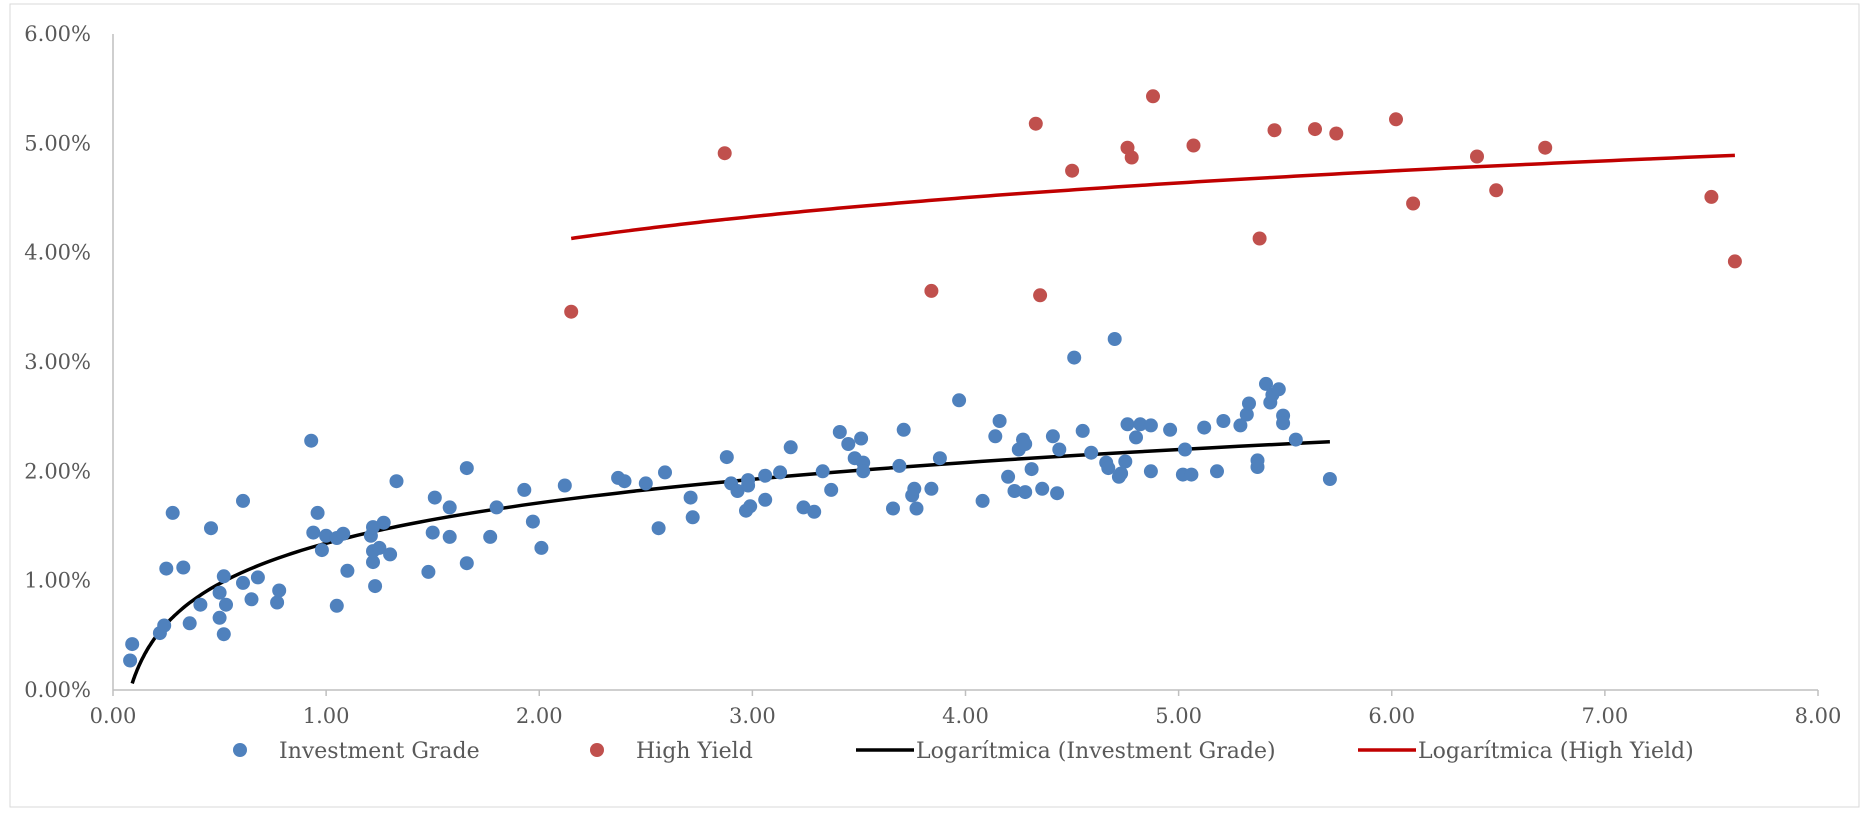 The height and width of the screenshot is (813, 1867). What do you see at coordinates (1152, 197) in the screenshot?
I see `trendline` at bounding box center [1152, 197].